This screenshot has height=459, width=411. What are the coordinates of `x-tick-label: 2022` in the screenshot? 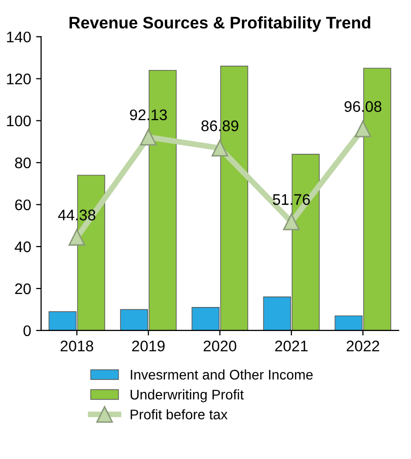 It's located at (363, 346).